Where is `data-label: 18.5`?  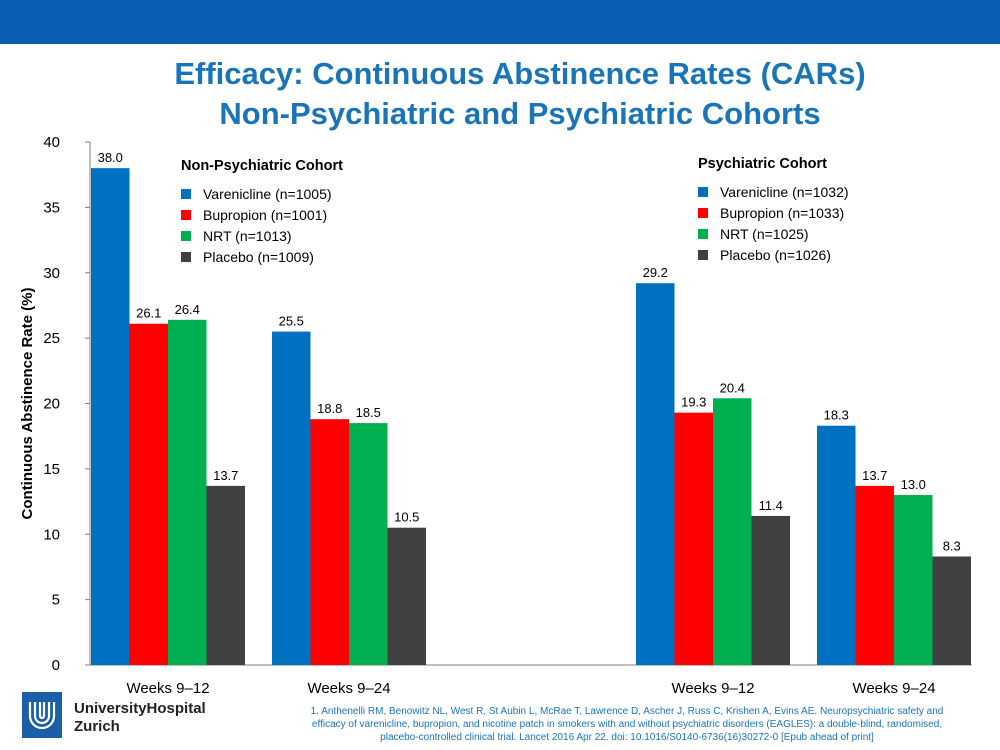 data-label: 18.5 is located at coordinates (368, 412).